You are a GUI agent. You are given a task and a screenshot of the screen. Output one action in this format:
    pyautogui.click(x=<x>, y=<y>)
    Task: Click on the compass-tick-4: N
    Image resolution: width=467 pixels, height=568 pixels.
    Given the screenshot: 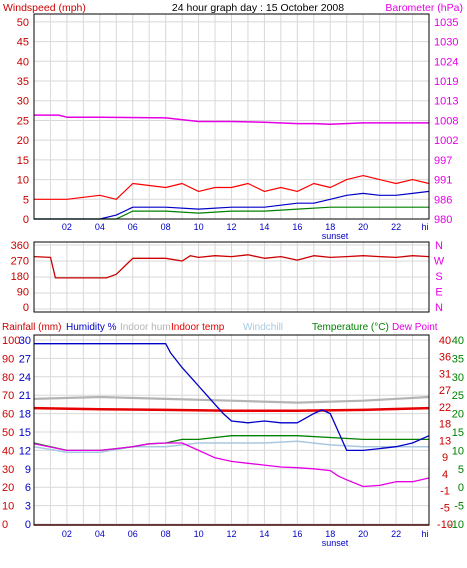 What is the action you would take?
    pyautogui.click(x=439, y=308)
    